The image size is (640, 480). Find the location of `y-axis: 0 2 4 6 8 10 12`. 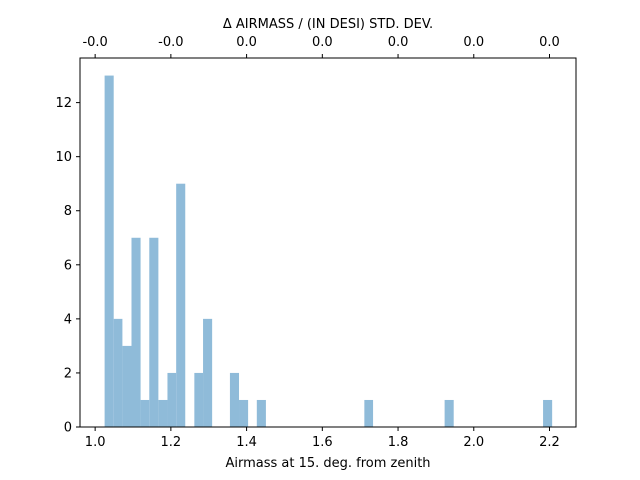

y-axis: 0 2 4 6 8 10 12 is located at coordinates (67, 266).